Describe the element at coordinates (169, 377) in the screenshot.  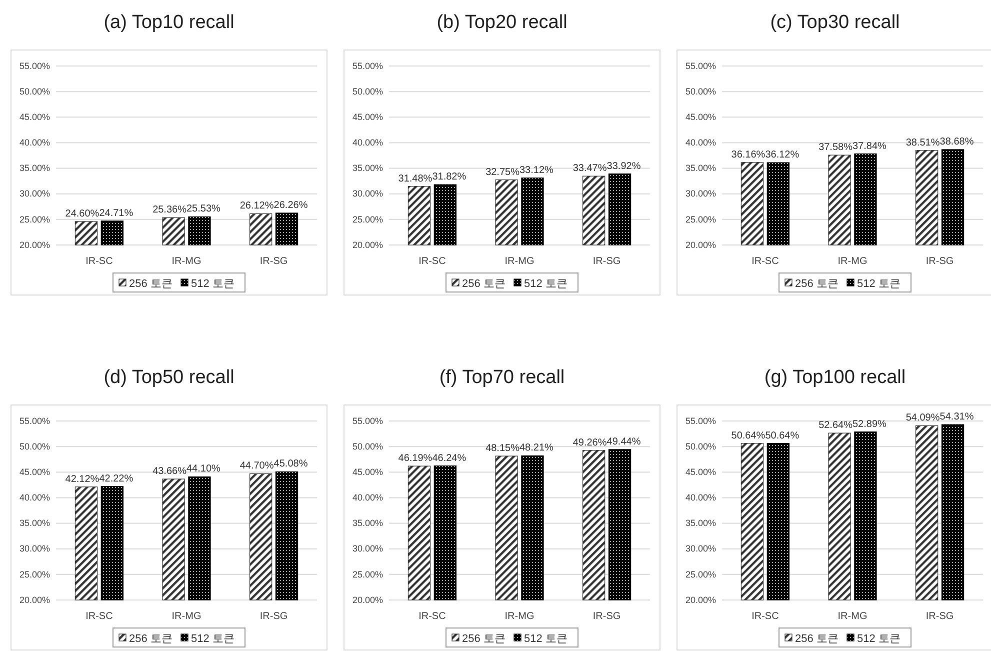
I see `chart-title: (d) Top50 recall` at that location.